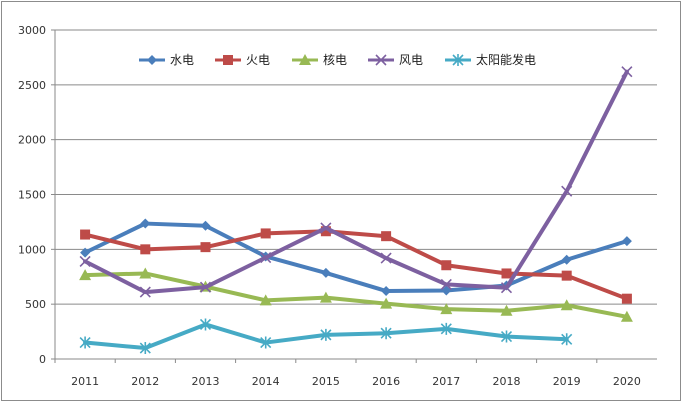 Image resolution: width=684 pixels, height=404 pixels. What do you see at coordinates (32, 85) in the screenshot?
I see `y-tick-label: 2500` at bounding box center [32, 85].